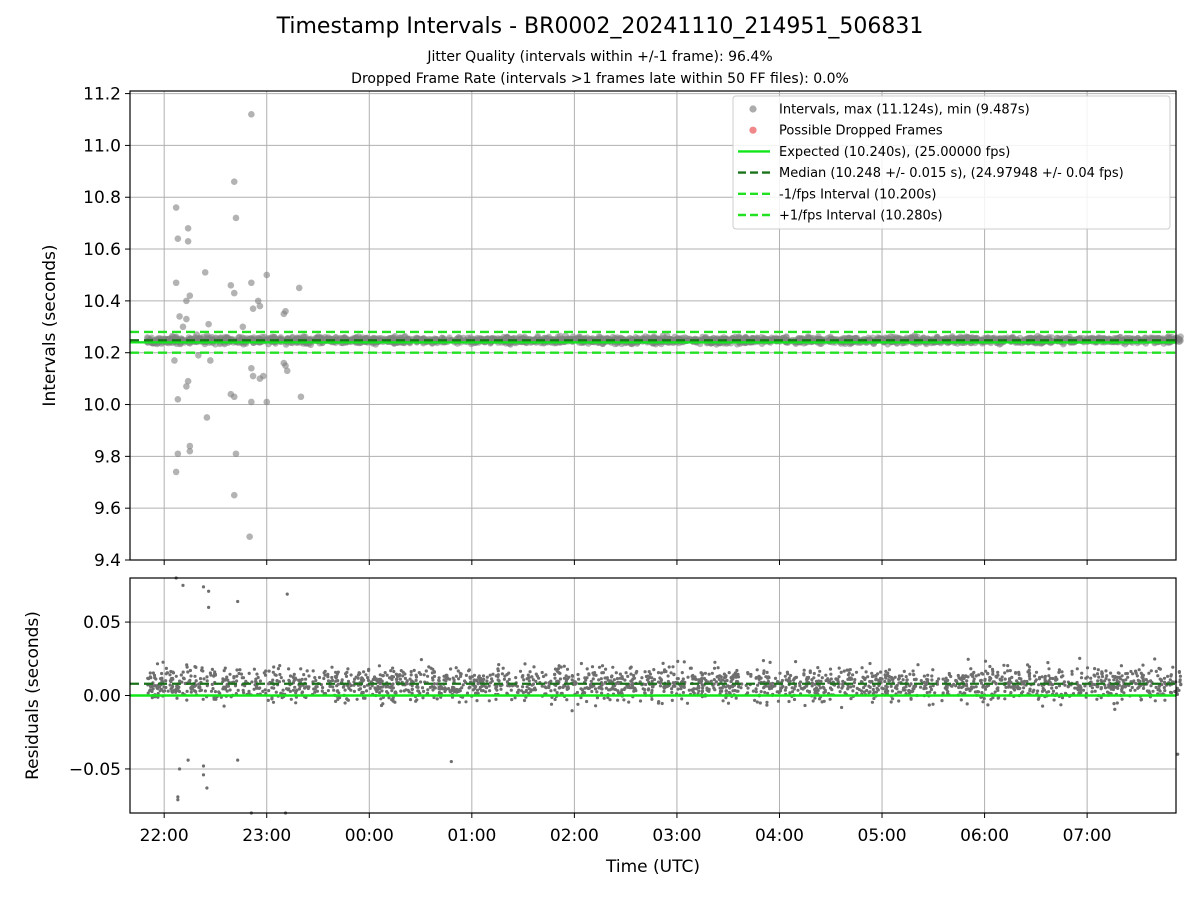  Describe the element at coordinates (266, 836) in the screenshot. I see `bottom-xtick-label: 23:00` at that location.